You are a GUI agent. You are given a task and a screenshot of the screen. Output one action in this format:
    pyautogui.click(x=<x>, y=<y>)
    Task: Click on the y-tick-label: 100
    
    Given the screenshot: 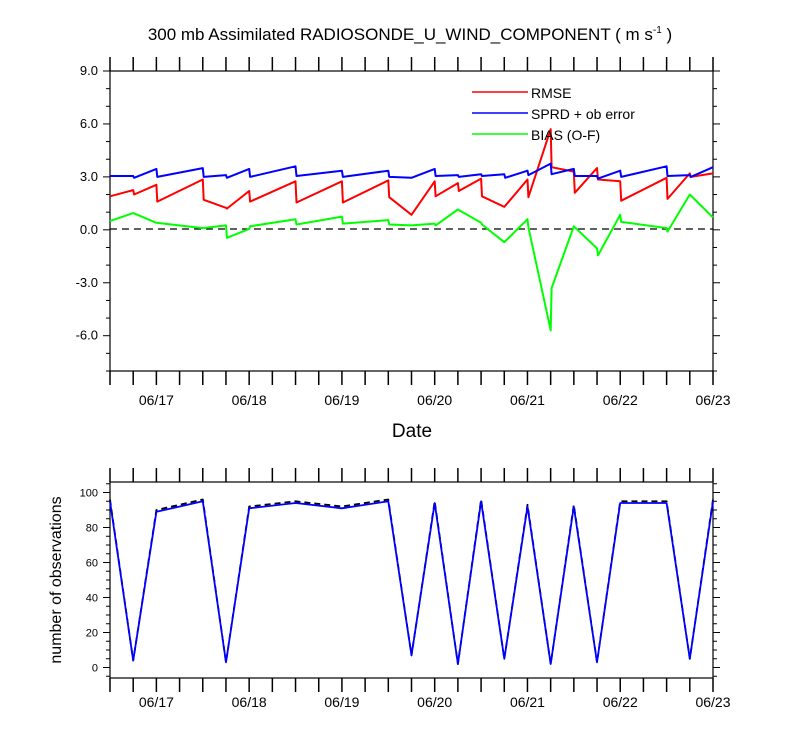 What is the action you would take?
    pyautogui.click(x=89, y=494)
    